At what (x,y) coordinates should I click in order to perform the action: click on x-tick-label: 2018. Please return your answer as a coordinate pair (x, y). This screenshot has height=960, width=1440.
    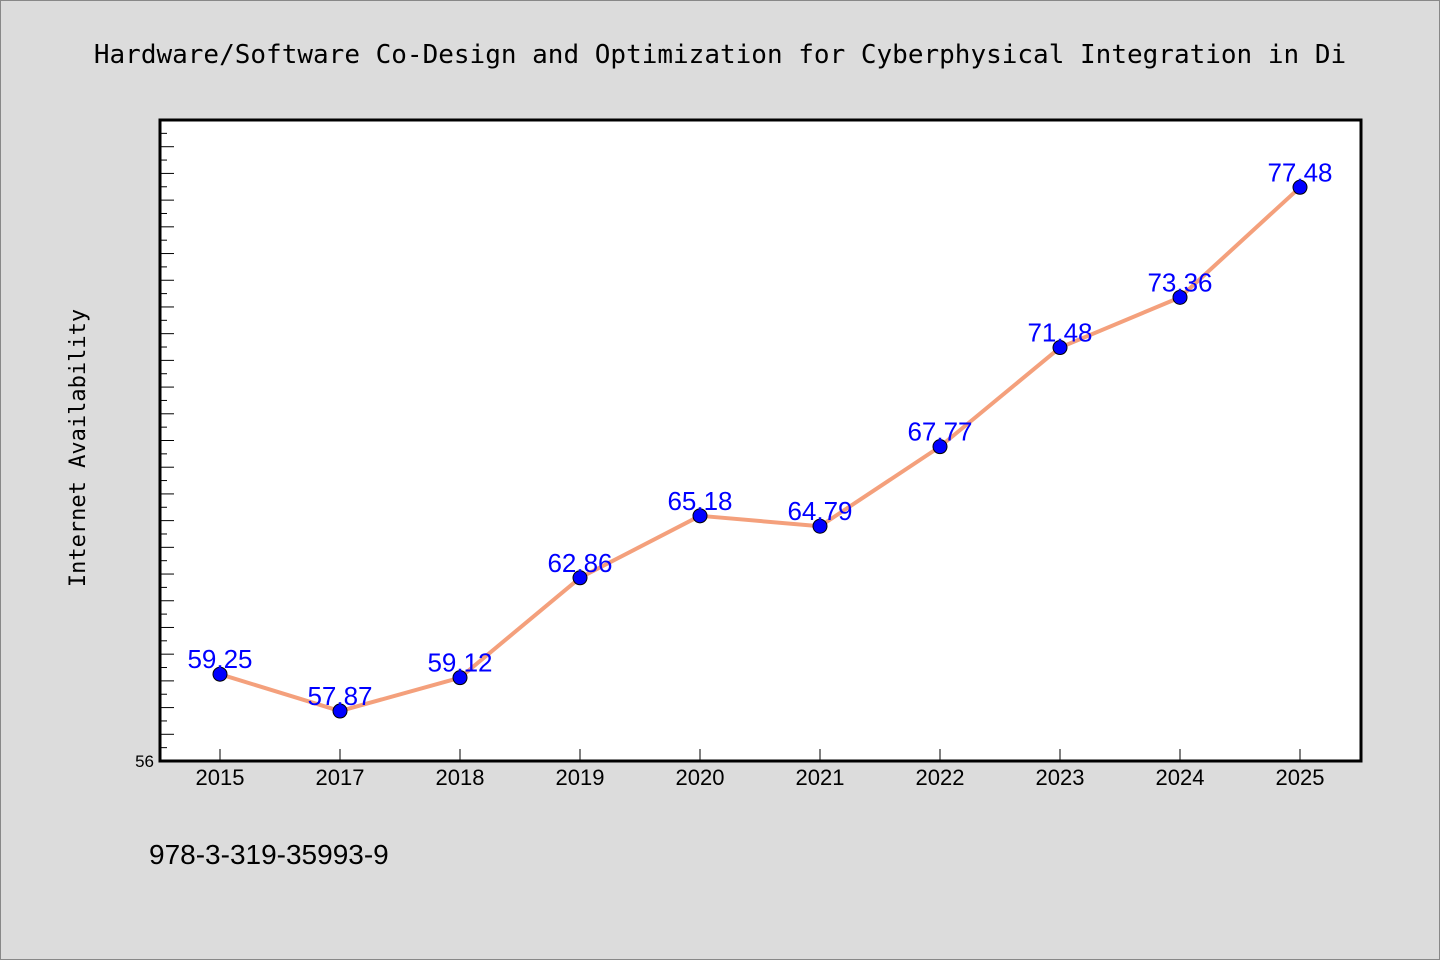
    Looking at the image, I should click on (460, 777).